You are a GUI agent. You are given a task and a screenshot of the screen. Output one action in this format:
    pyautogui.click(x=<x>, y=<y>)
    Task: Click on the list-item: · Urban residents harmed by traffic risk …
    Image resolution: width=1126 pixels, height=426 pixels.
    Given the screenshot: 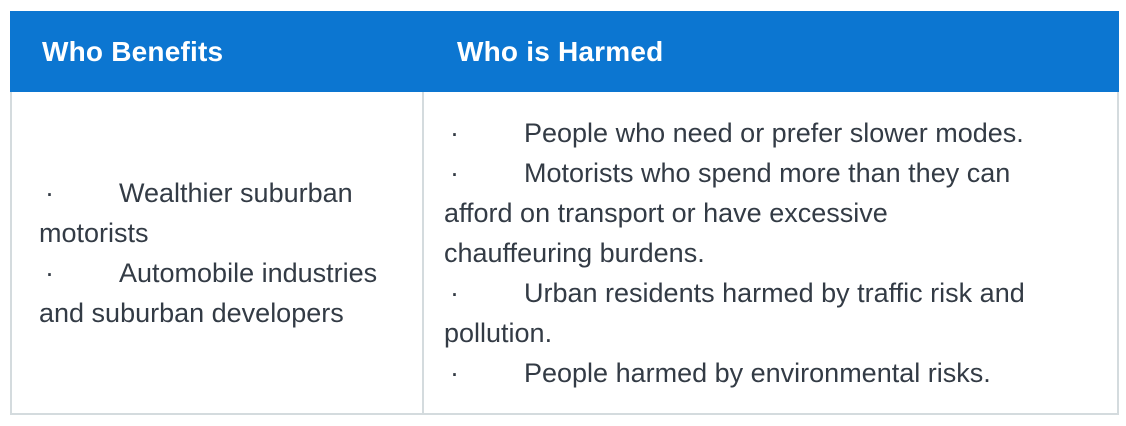 What is the action you would take?
    pyautogui.click(x=738, y=313)
    